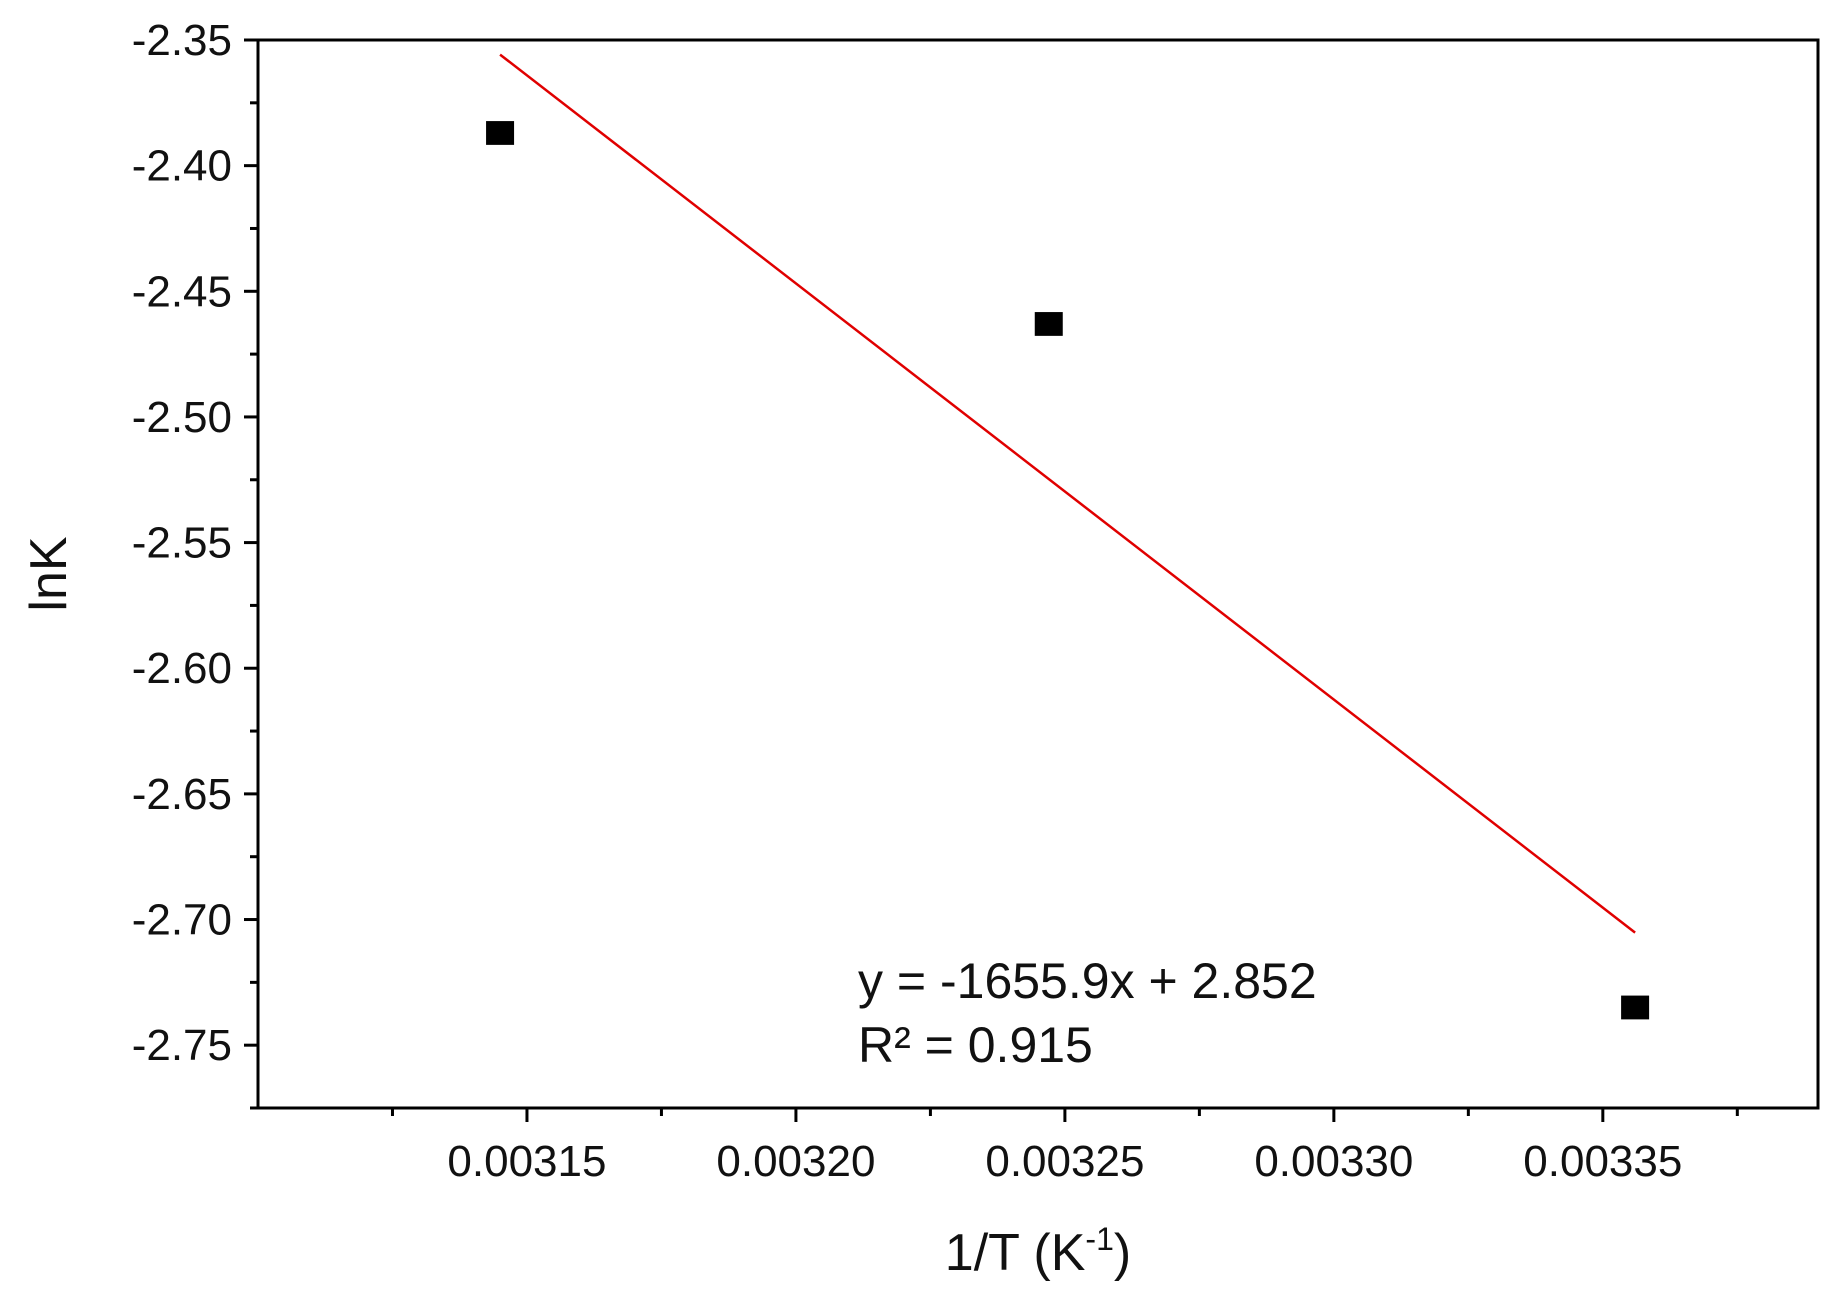  What do you see at coordinates (182, 794) in the screenshot?
I see `y-tick-label: -2.65` at bounding box center [182, 794].